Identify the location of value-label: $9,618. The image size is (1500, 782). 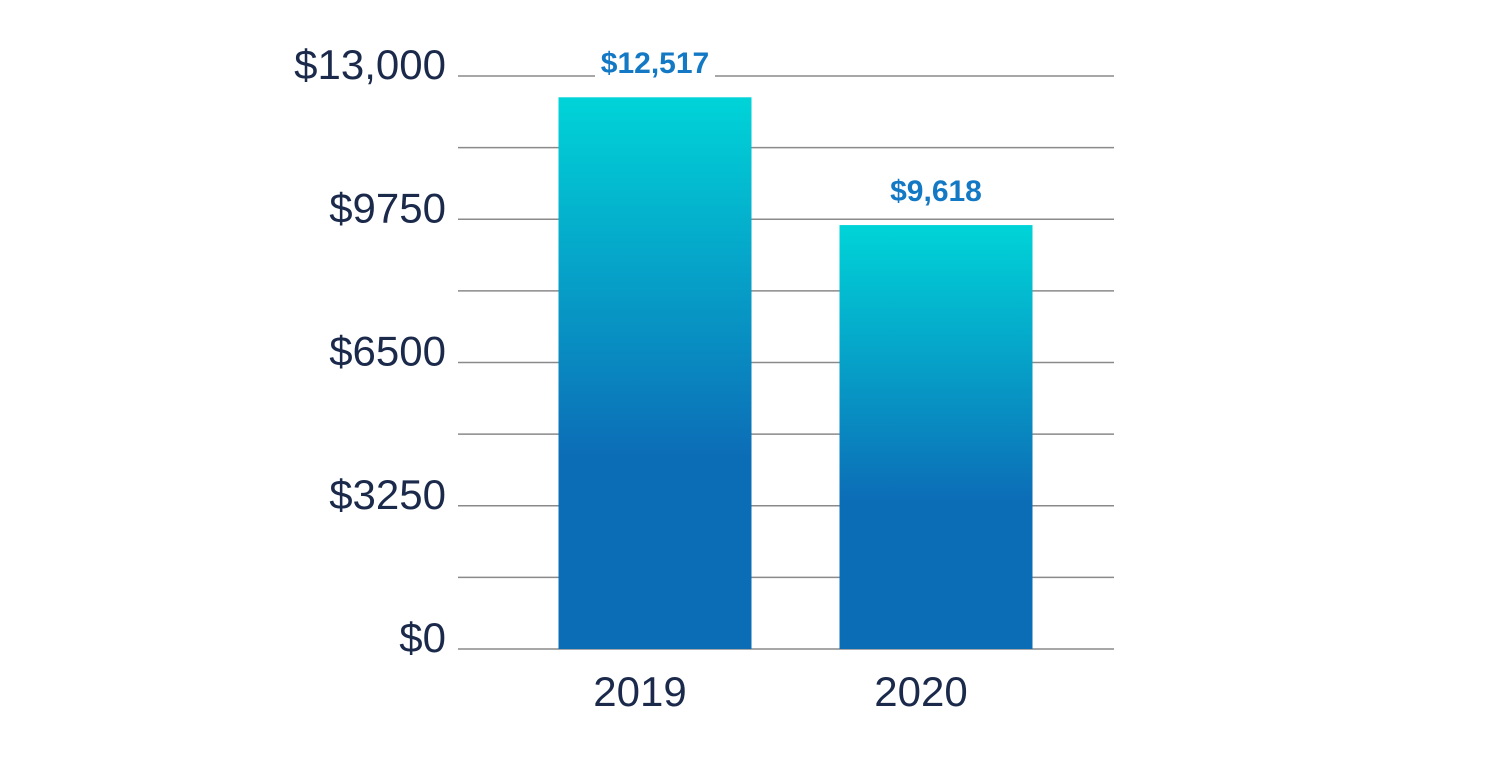
(936, 191).